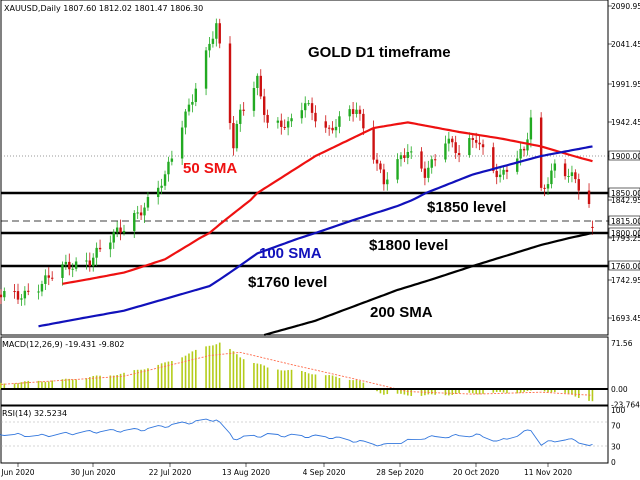  Describe the element at coordinates (625, 44) in the screenshot. I see `price-tick-label: 2041.45` at that location.